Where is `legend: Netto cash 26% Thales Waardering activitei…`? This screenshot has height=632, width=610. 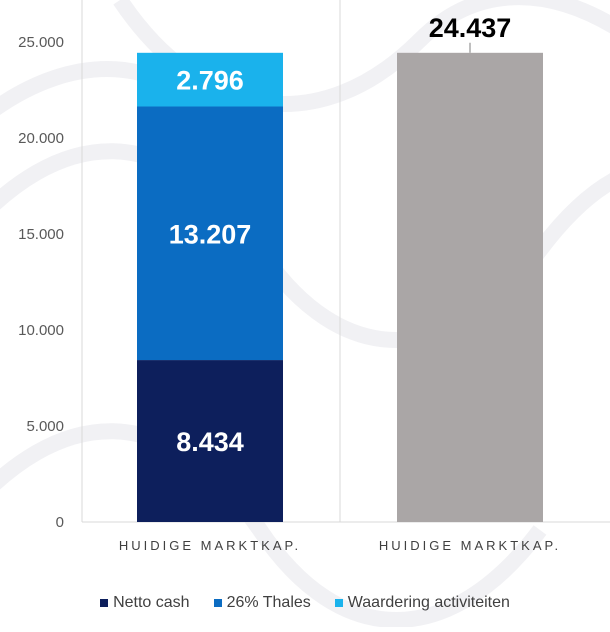
legend: Netto cash 26% Thales Waardering activitei… is located at coordinates (305, 603).